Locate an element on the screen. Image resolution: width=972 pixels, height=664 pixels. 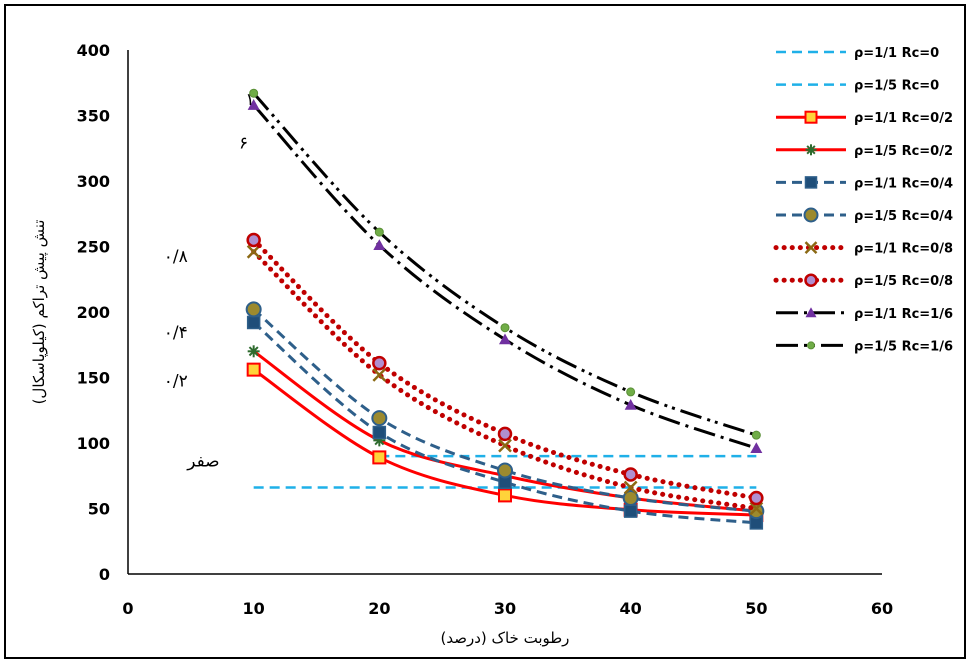
legend-item: ρ=1/5 Rc=0 is located at coordinates (857, 86).